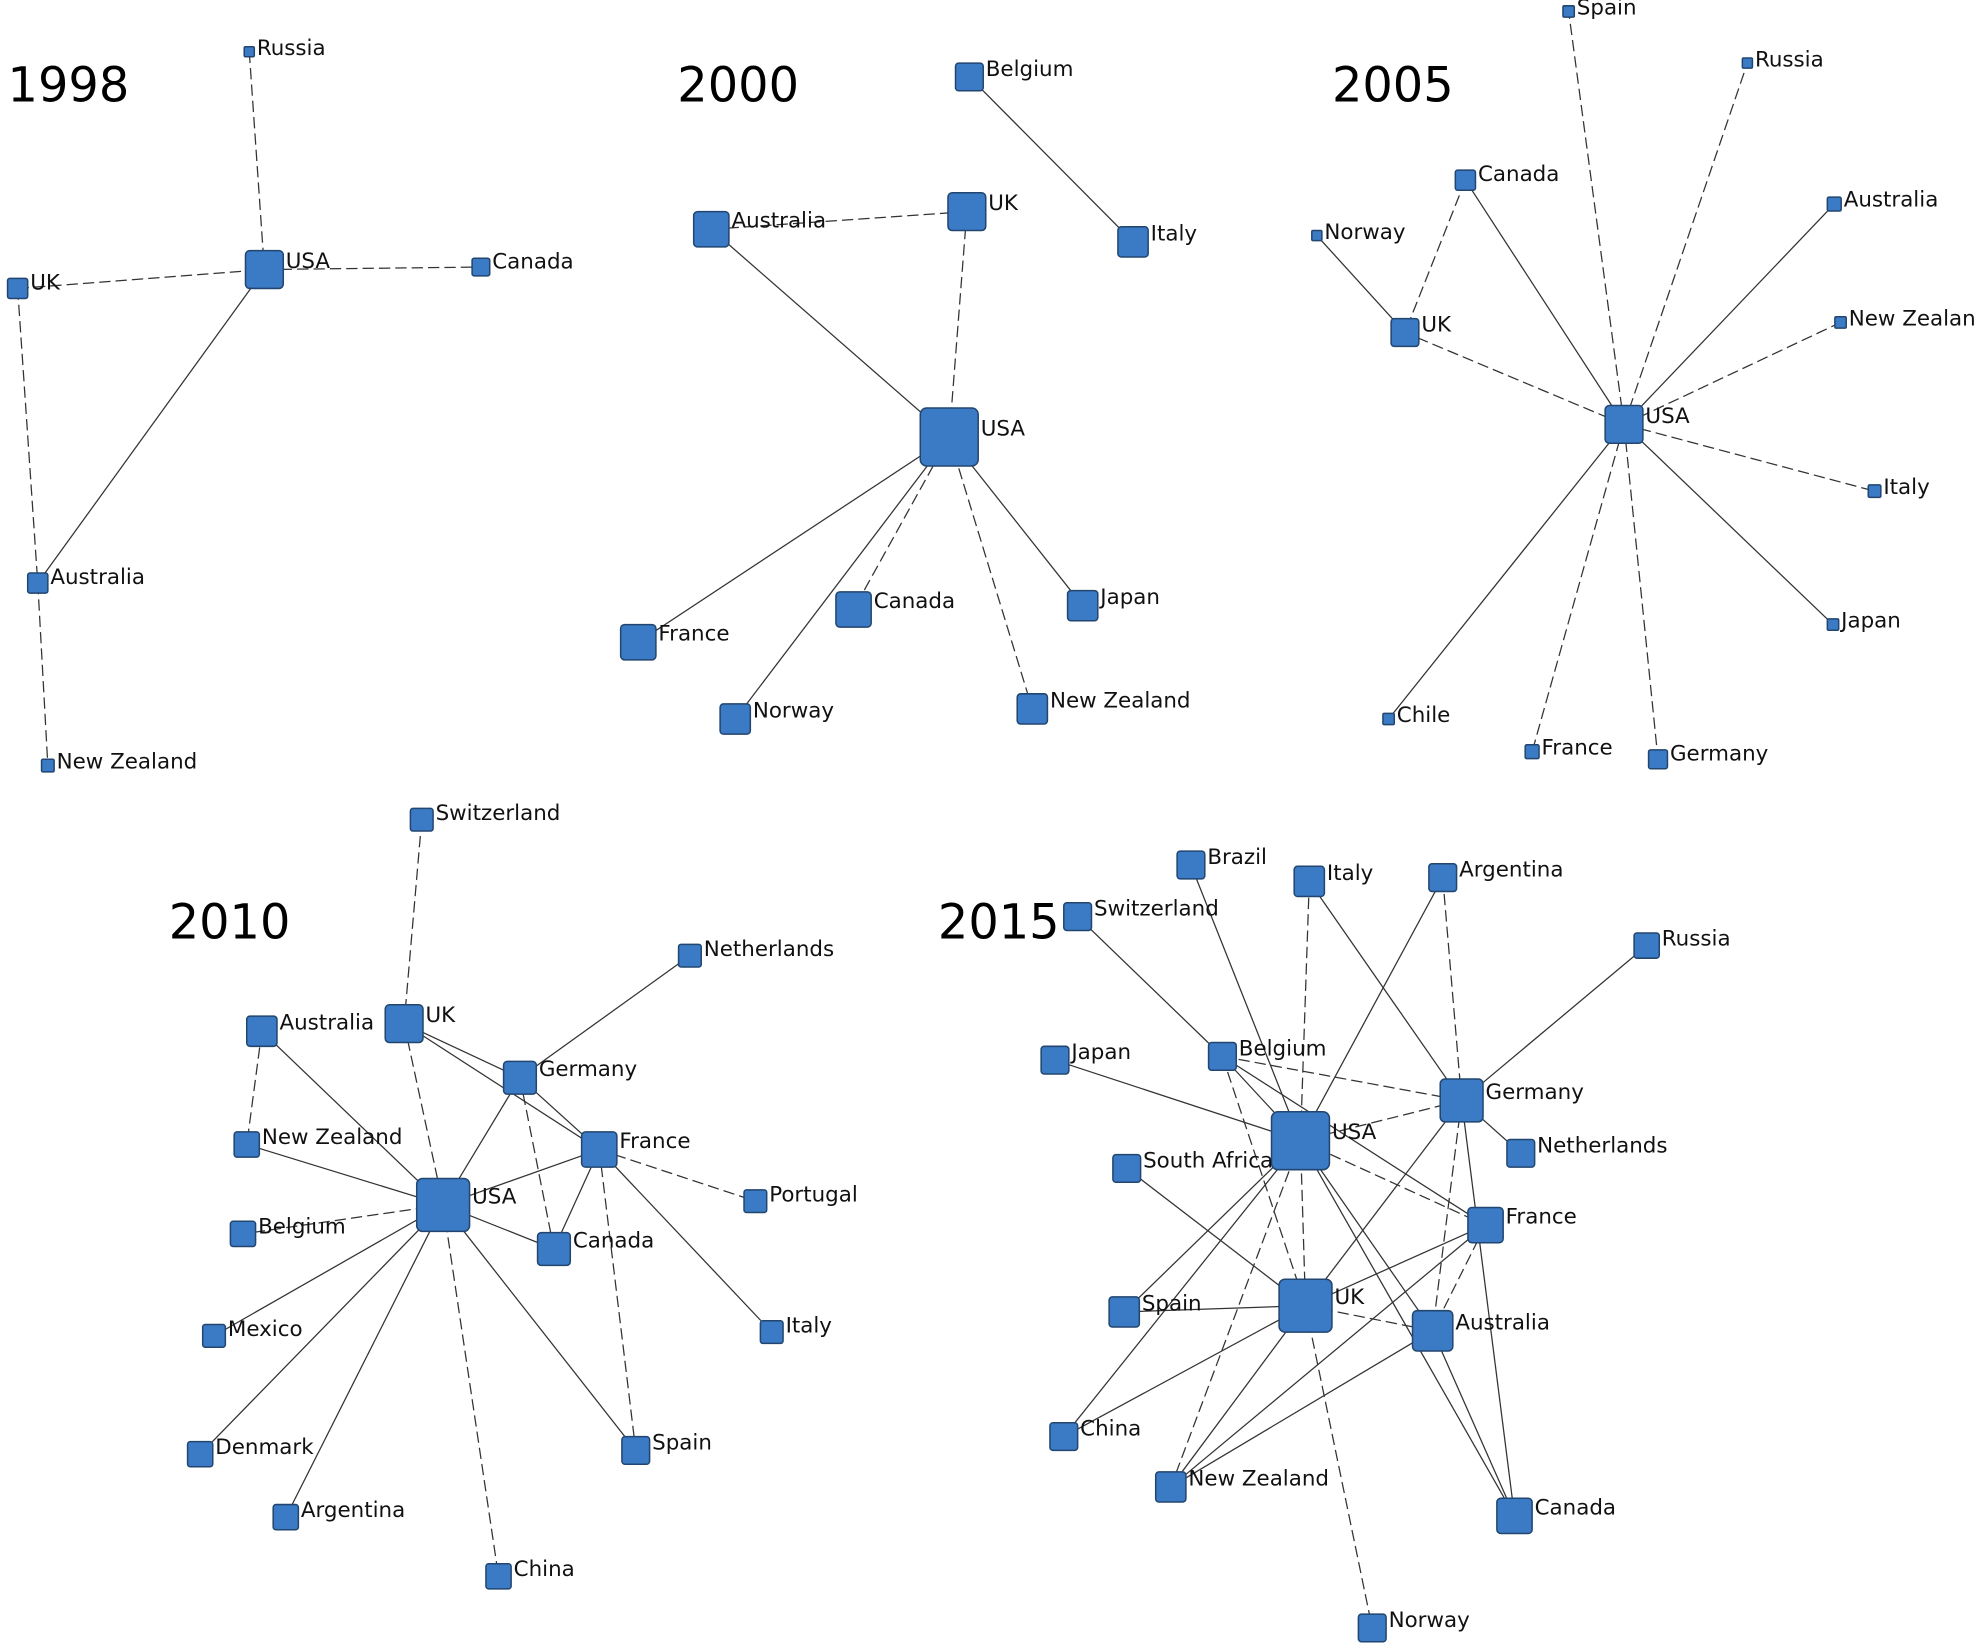 Image resolution: width=1974 pixels, height=1652 pixels. I want to click on node-label: France, so click(1541, 1217).